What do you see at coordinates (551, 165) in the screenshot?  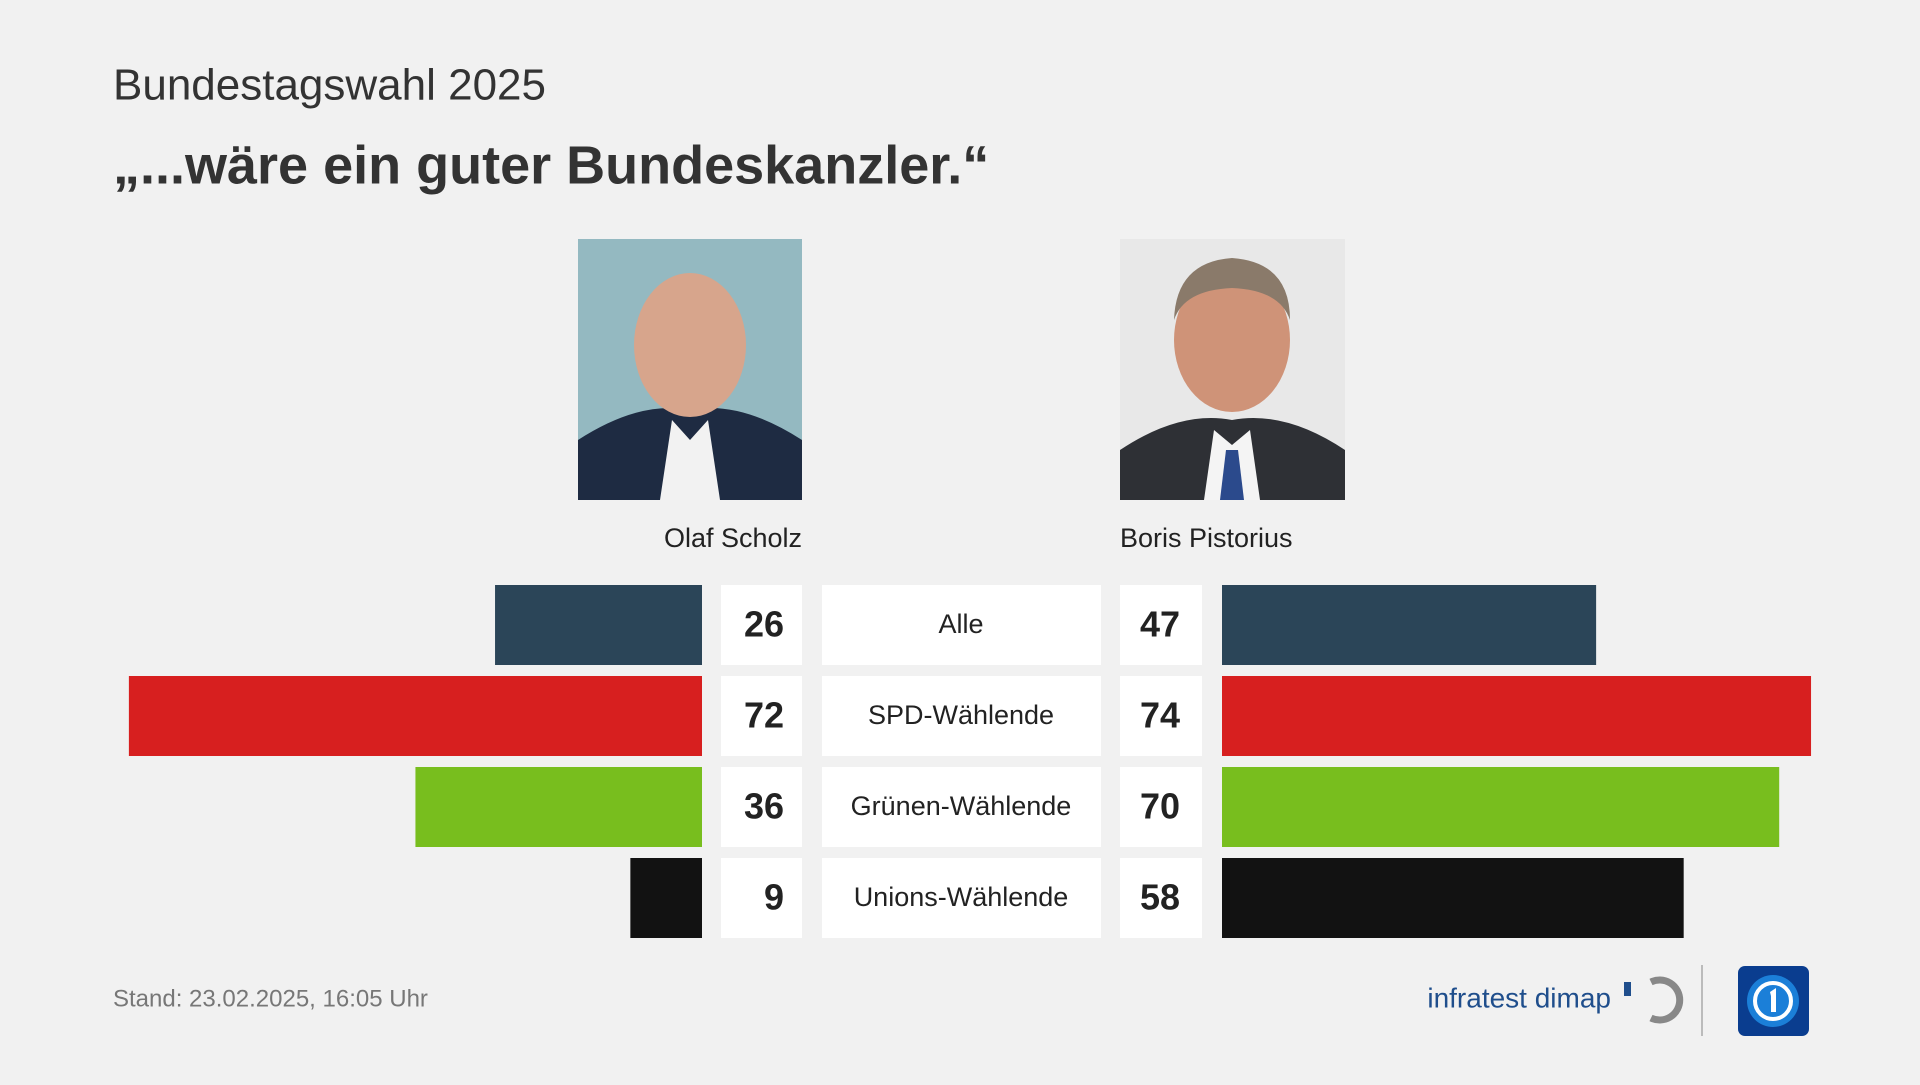 I see `chart-title: „...wäre ein guter Bundeskanzler.“` at bounding box center [551, 165].